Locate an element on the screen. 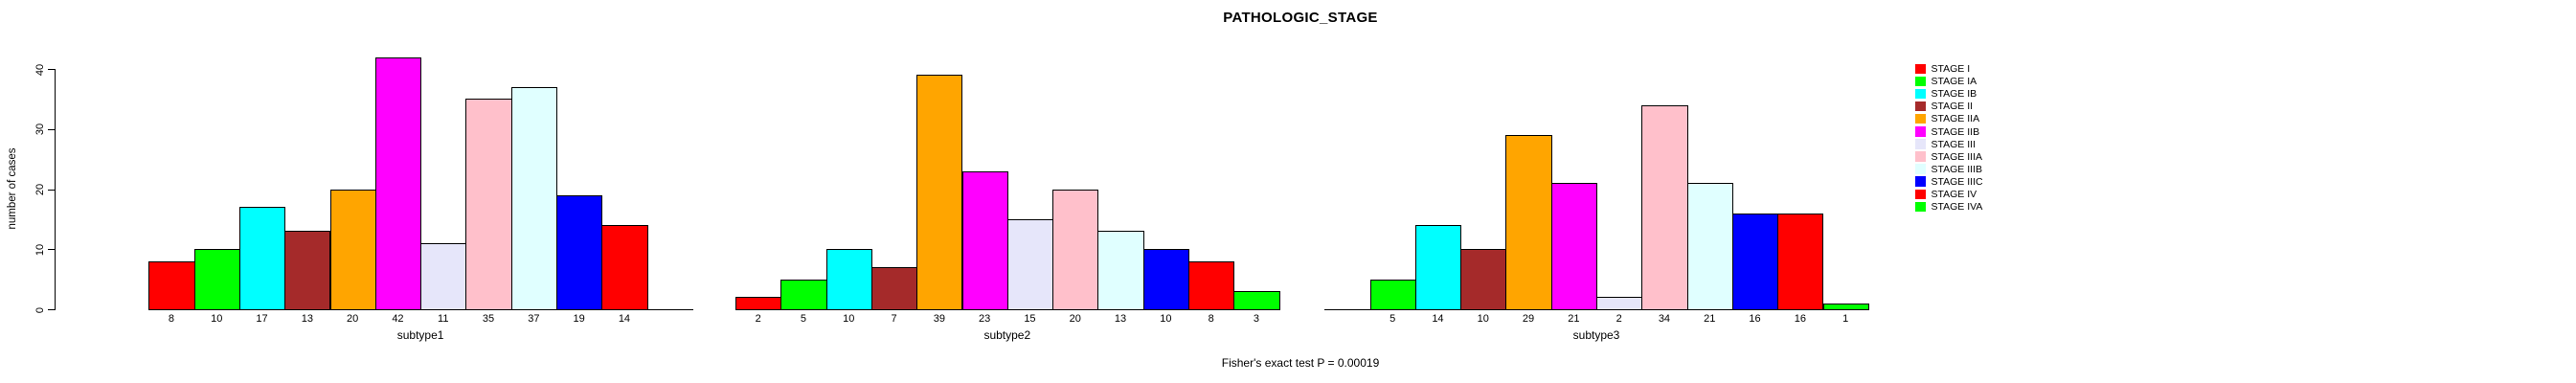 The height and width of the screenshot is (383, 2576). bar-value-label: 42 is located at coordinates (398, 319).